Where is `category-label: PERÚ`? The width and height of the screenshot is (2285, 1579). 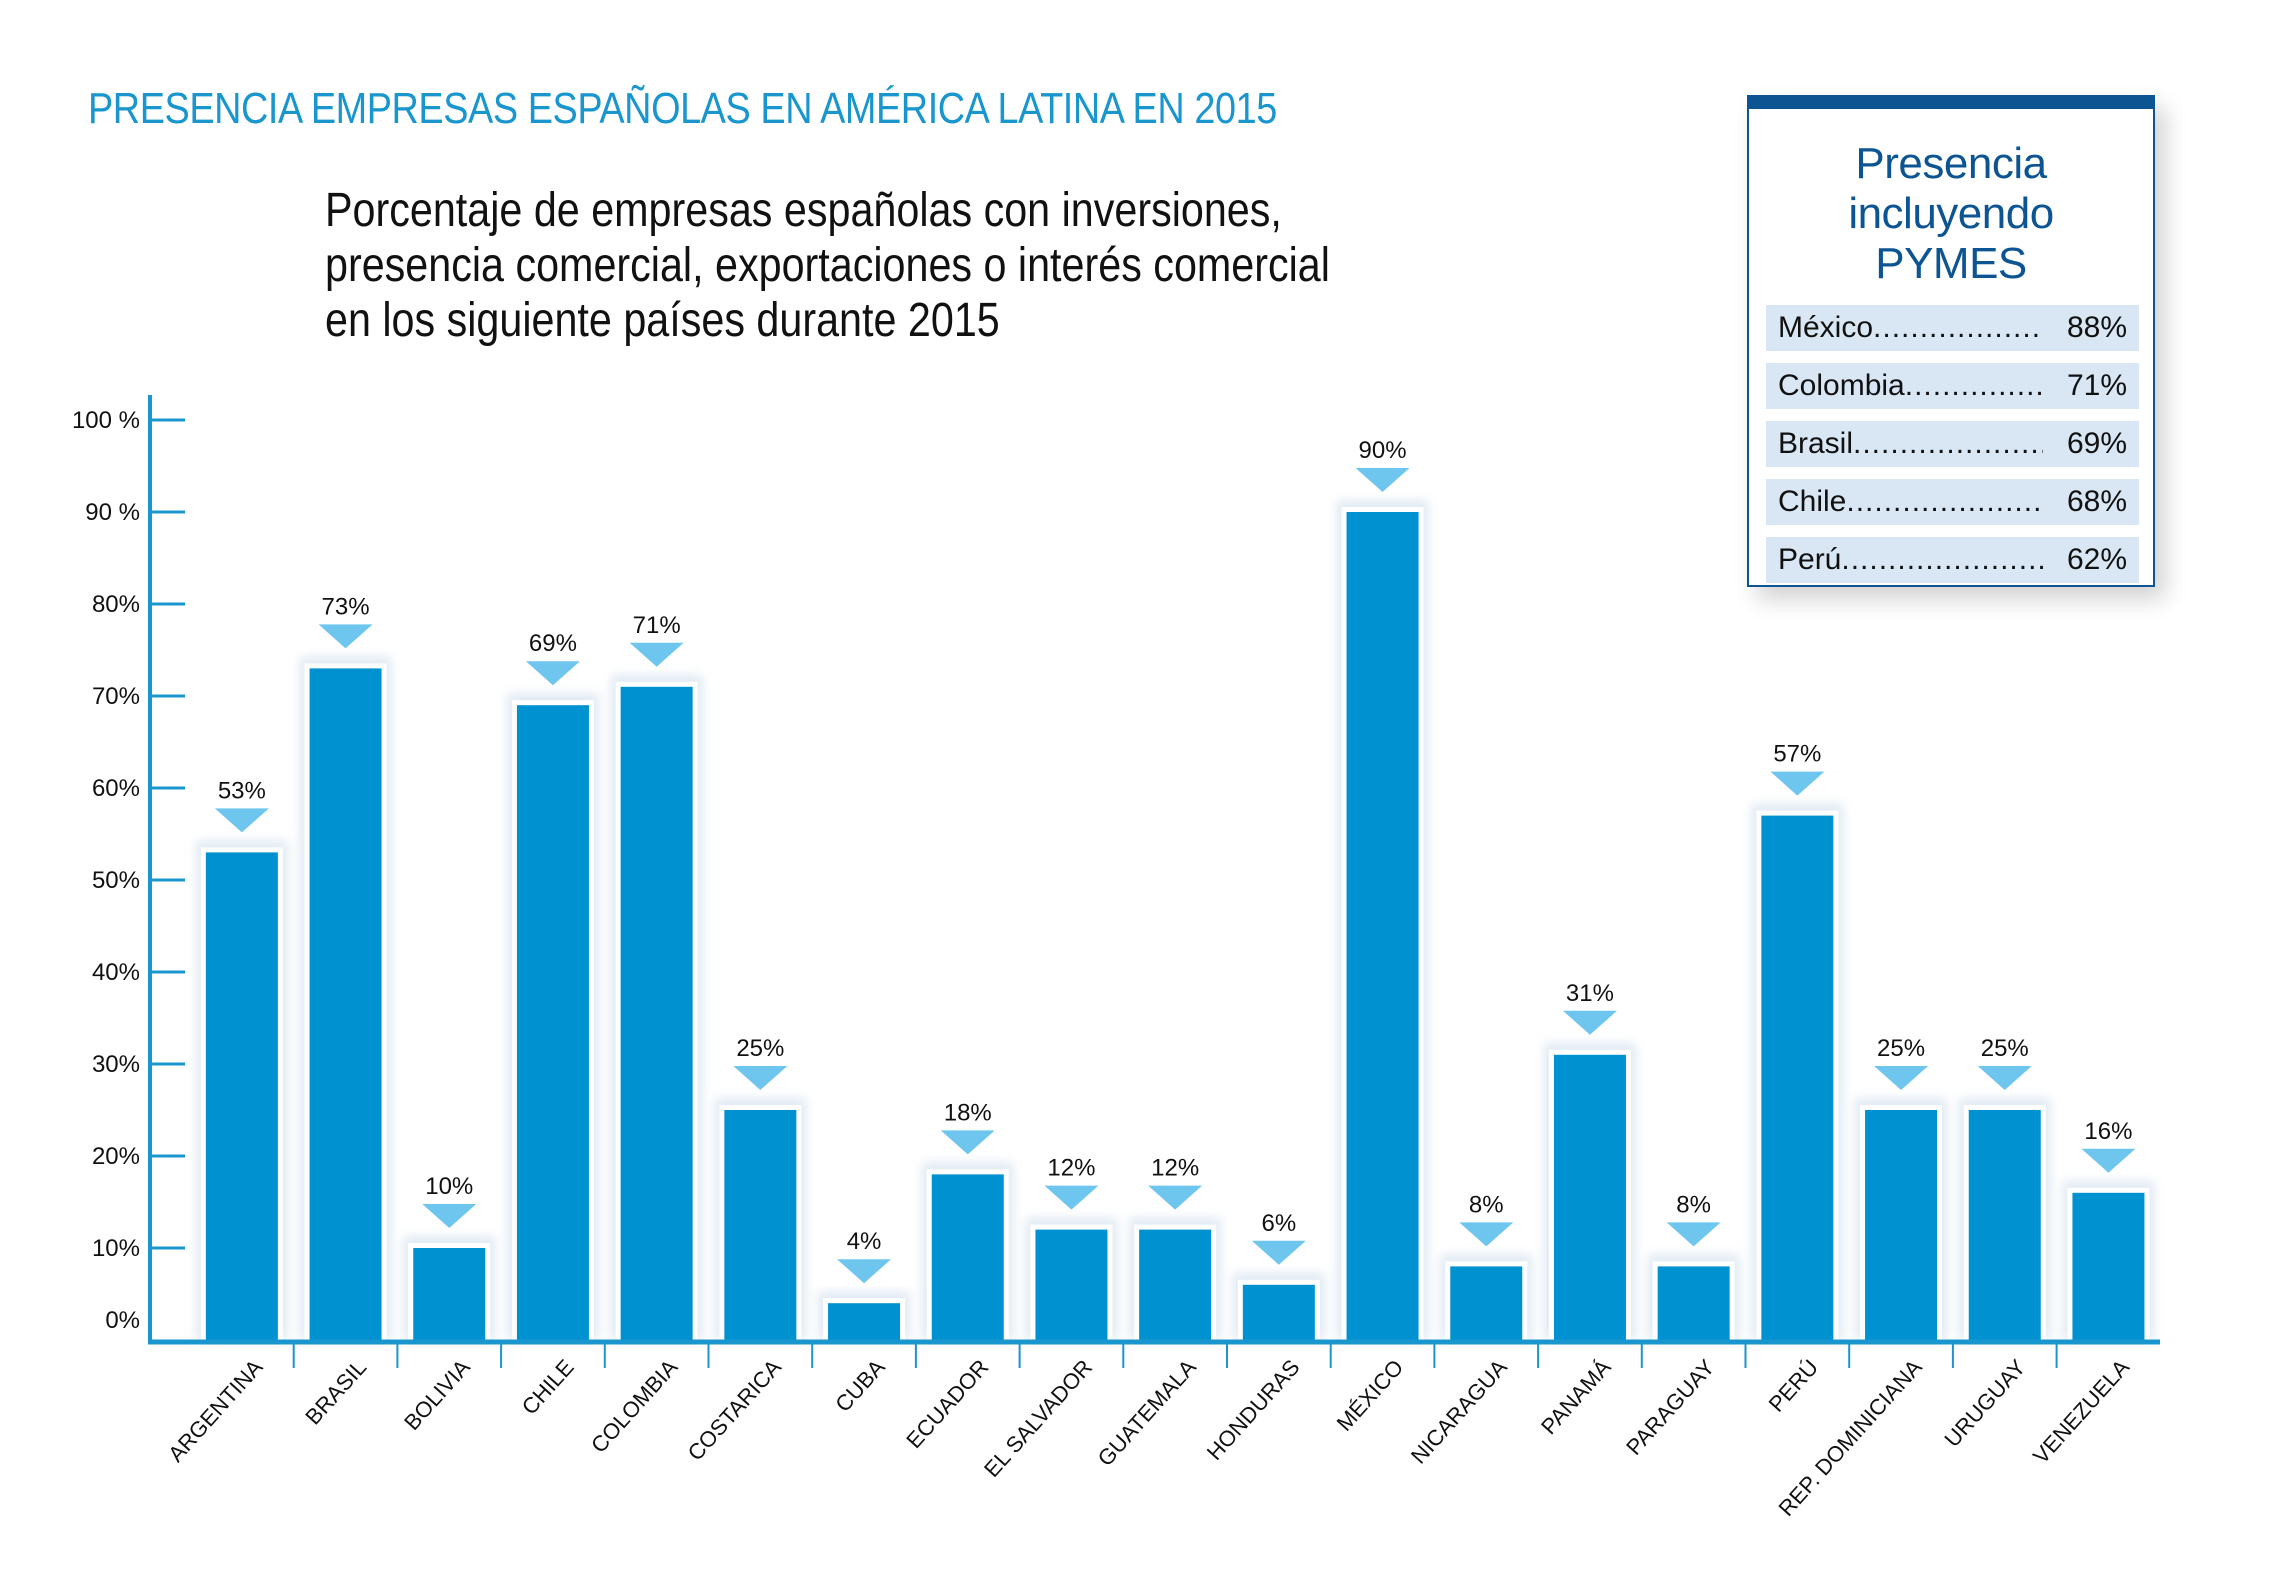 category-label: PERÚ is located at coordinates (1793, 1386).